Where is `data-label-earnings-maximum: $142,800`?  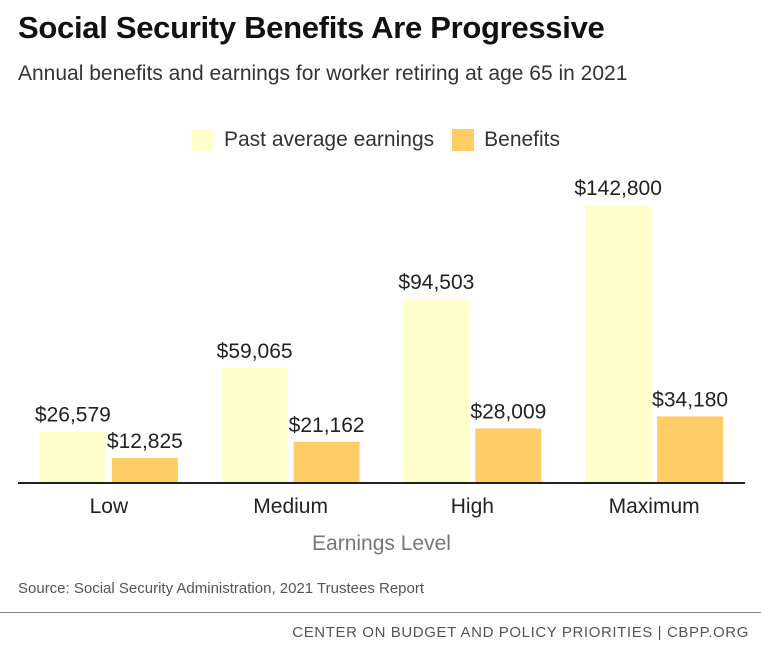 data-label-earnings-maximum: $142,800 is located at coordinates (618, 188).